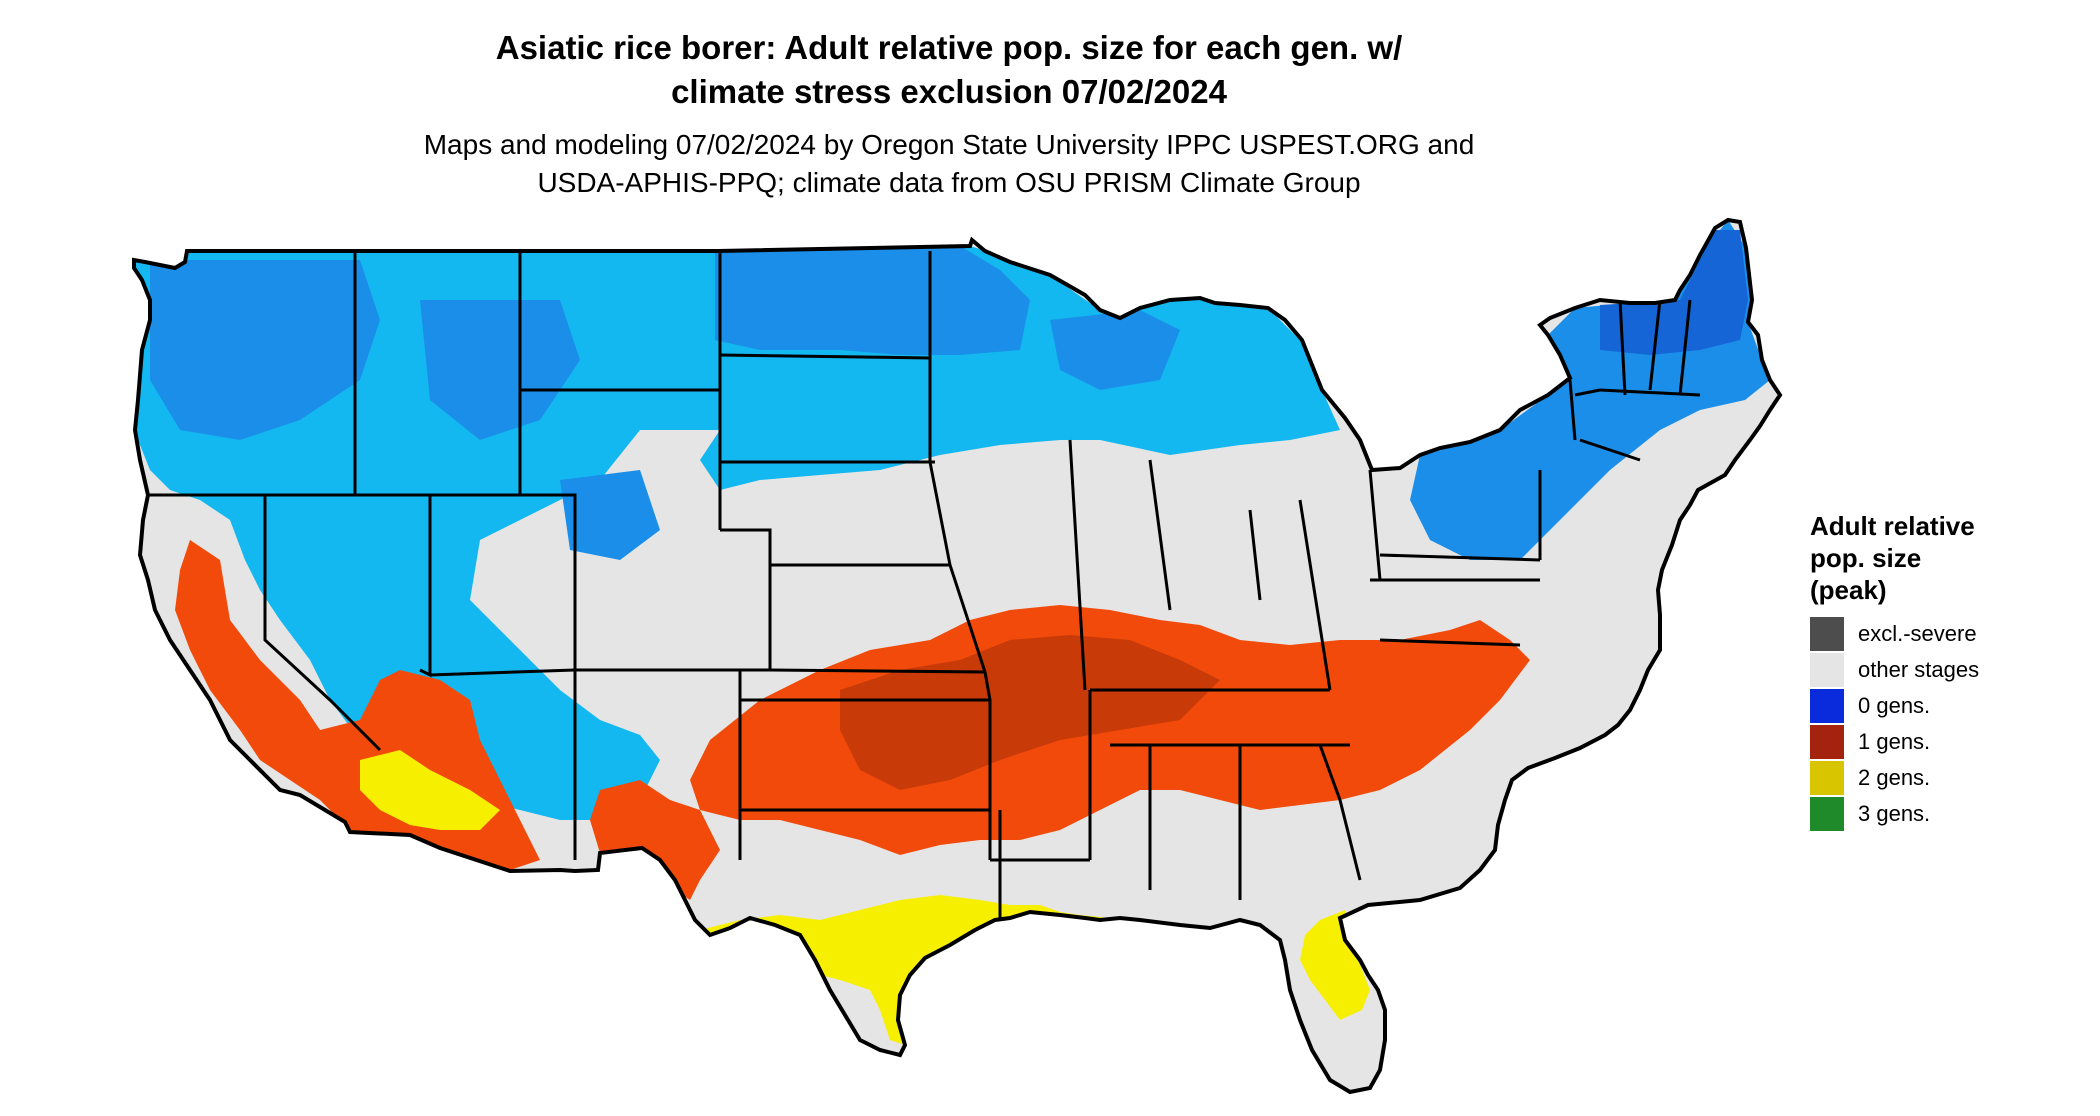 The width and height of the screenshot is (2100, 1116). What do you see at coordinates (1917, 633) in the screenshot?
I see `legend-label: excl.-severe` at bounding box center [1917, 633].